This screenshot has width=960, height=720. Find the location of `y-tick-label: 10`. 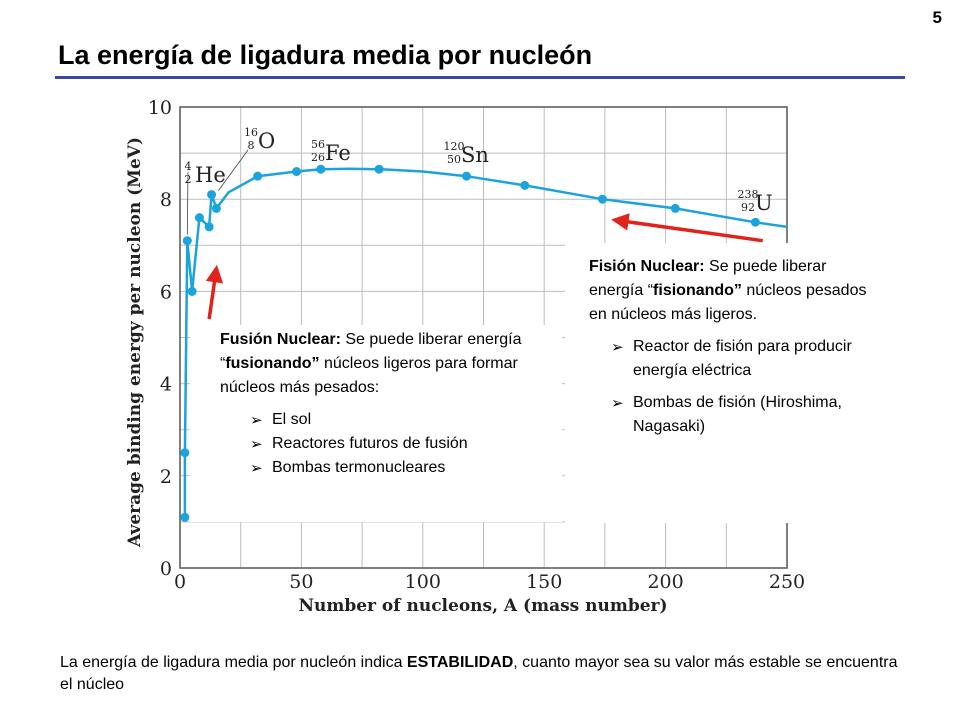

y-tick-label: 10 is located at coordinates (160, 108).